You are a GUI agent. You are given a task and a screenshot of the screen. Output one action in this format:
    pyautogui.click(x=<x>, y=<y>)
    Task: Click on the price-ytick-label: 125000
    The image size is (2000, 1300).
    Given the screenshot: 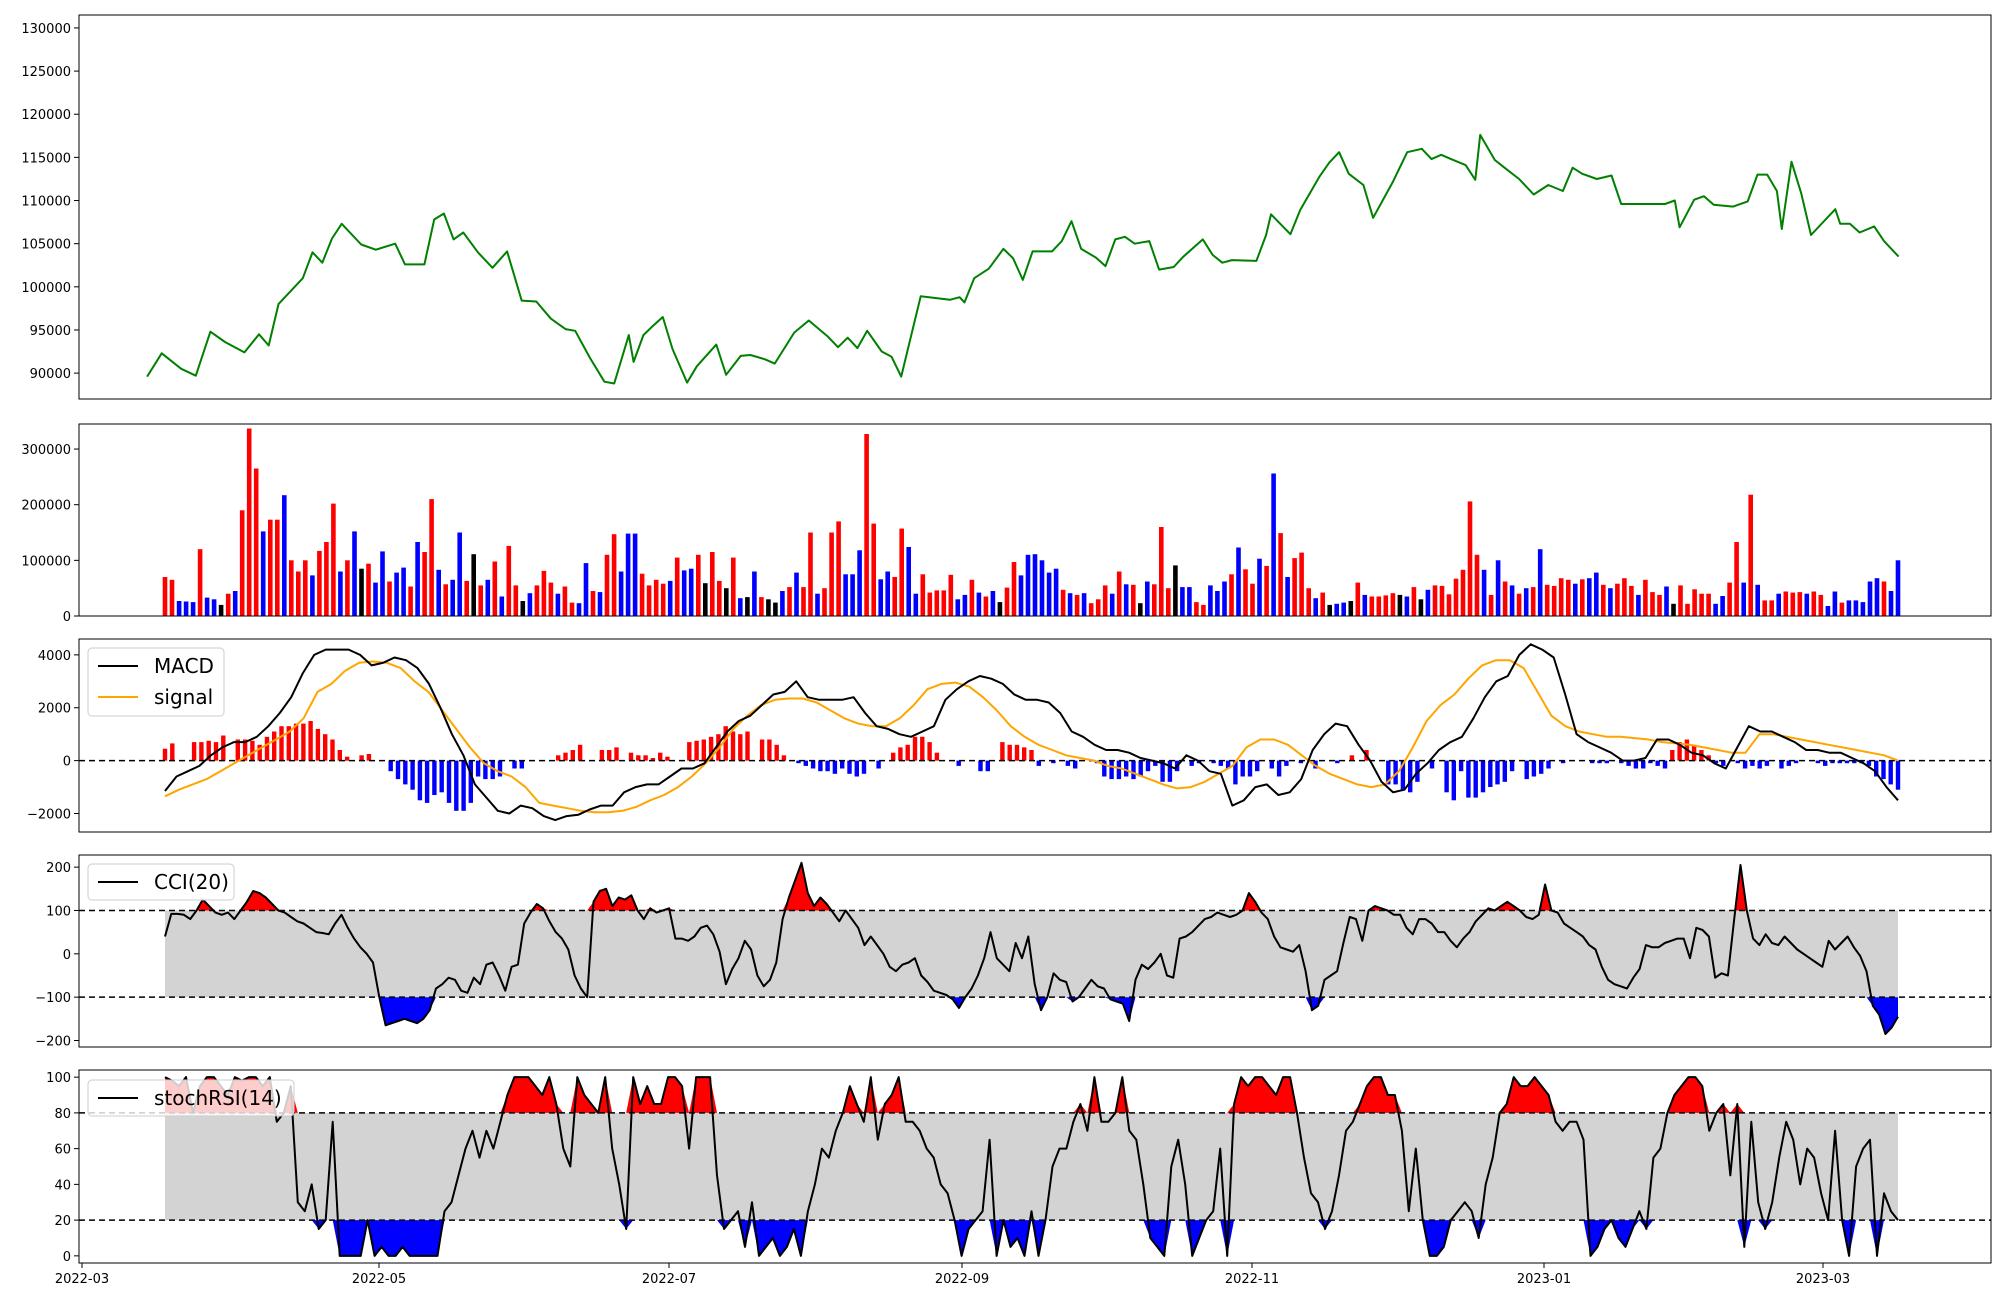 What is the action you would take?
    pyautogui.click(x=46, y=72)
    